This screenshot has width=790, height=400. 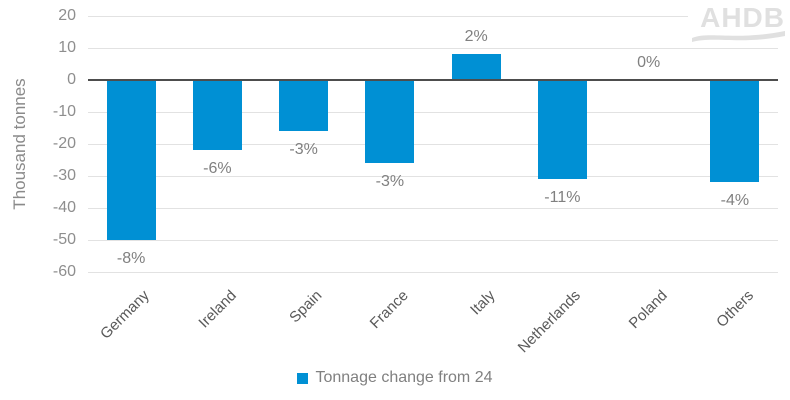 I want to click on data-label-italy: 2%, so click(x=476, y=37).